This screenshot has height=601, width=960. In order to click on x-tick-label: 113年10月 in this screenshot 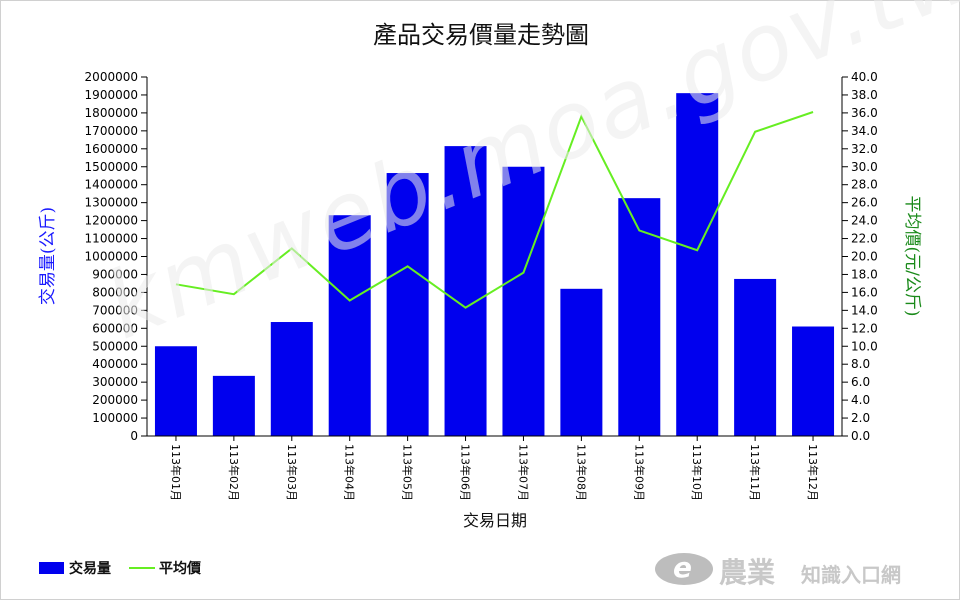, I will do `click(697, 472)`.